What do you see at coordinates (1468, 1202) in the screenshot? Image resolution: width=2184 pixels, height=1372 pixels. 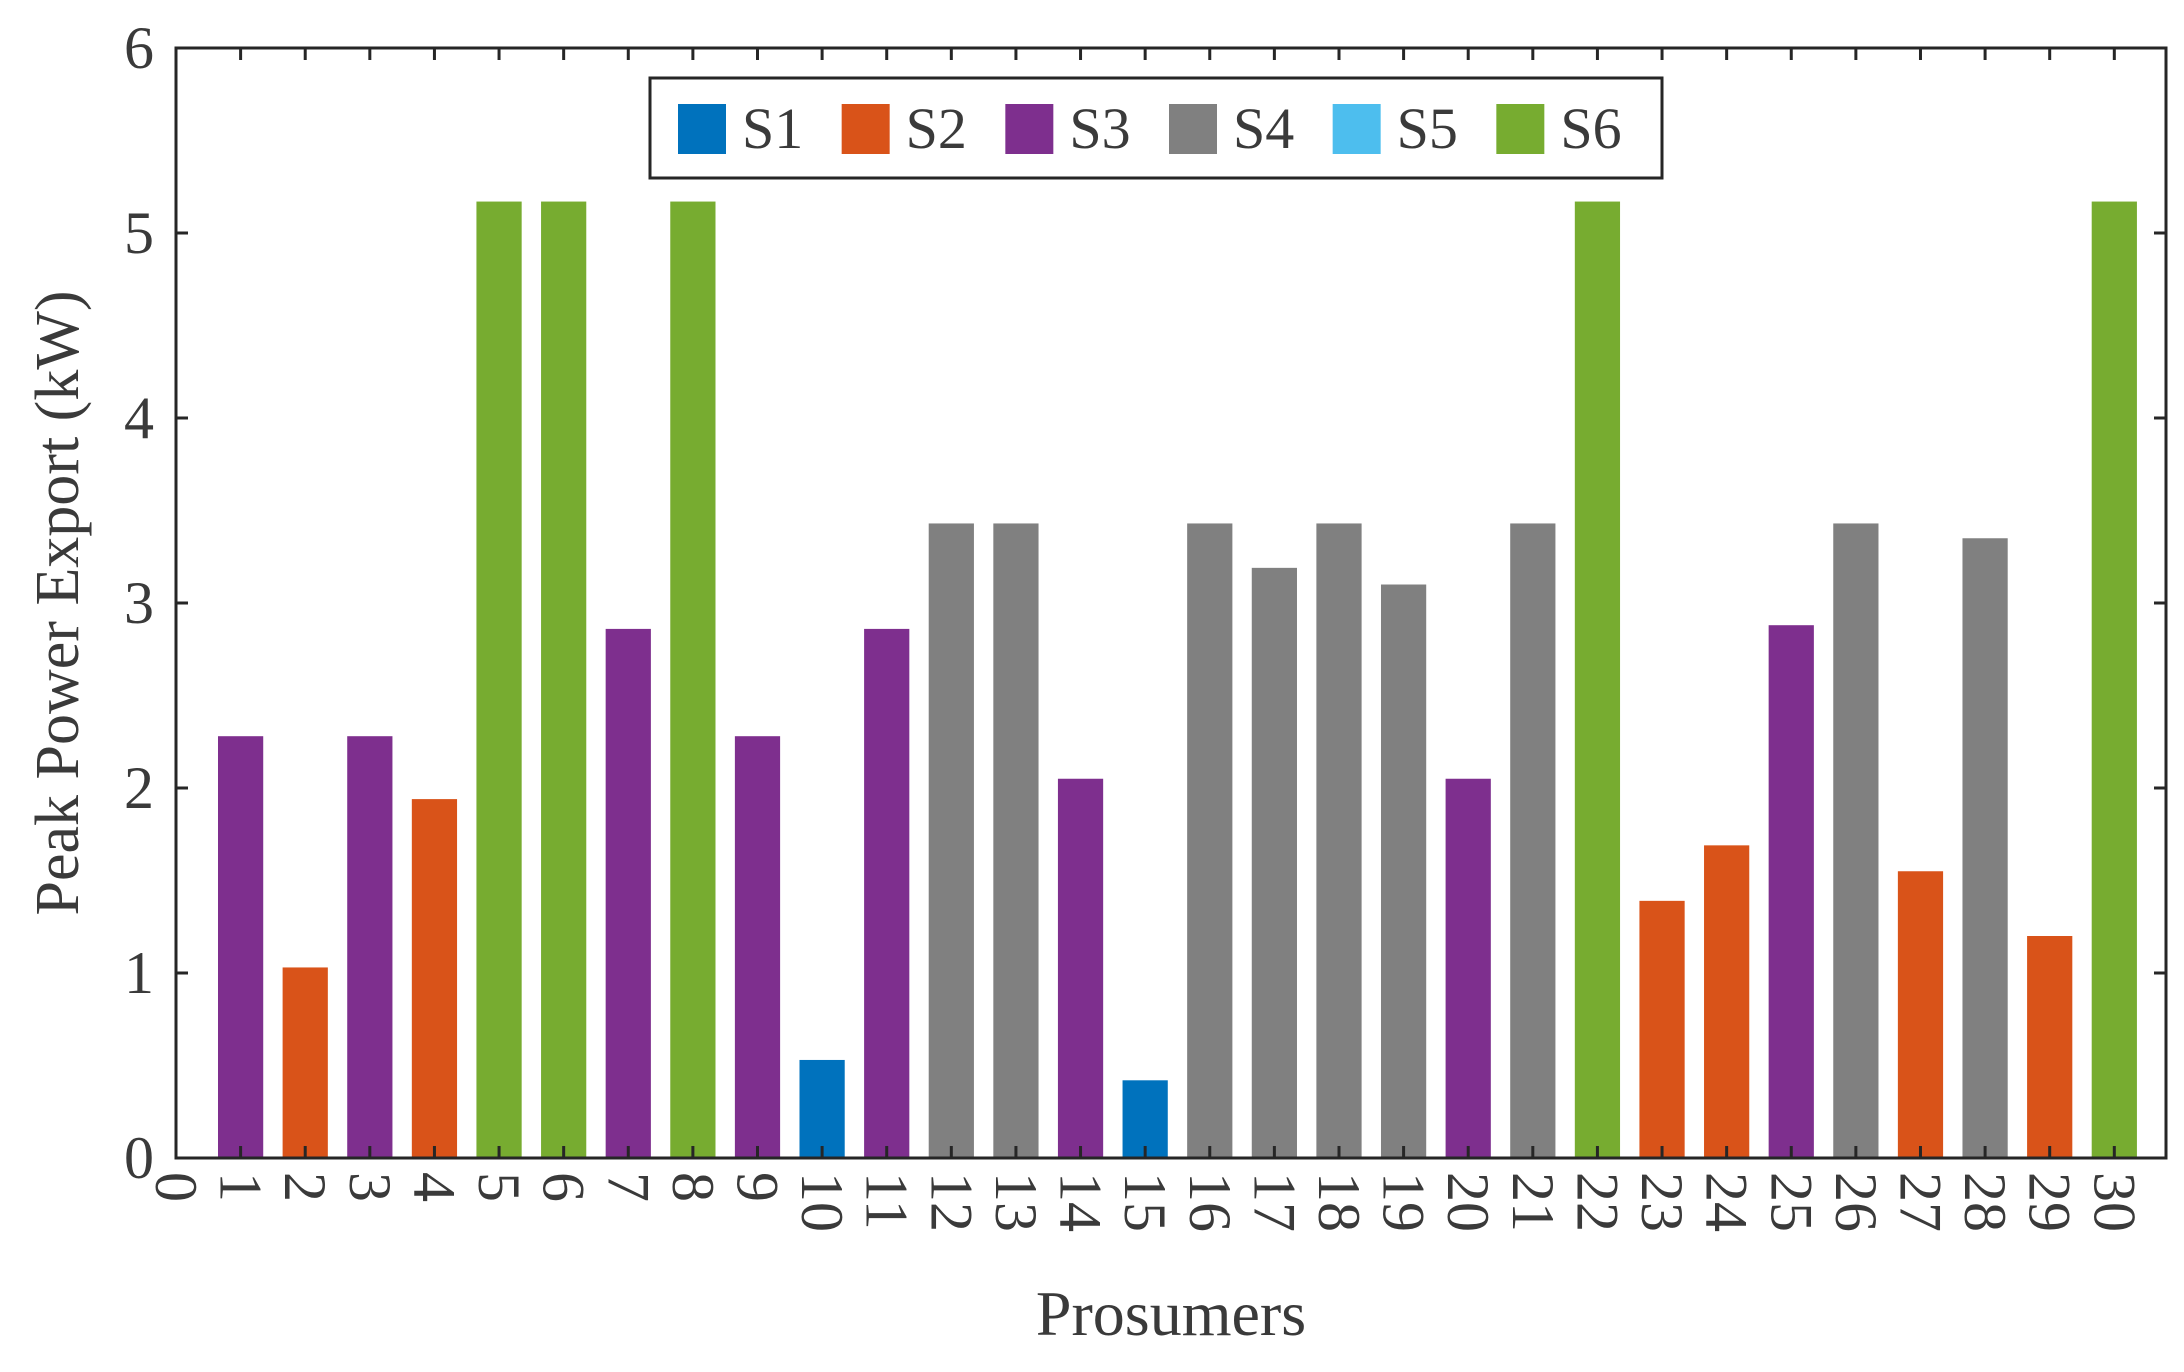 I see `x-tick-label: 20` at bounding box center [1468, 1202].